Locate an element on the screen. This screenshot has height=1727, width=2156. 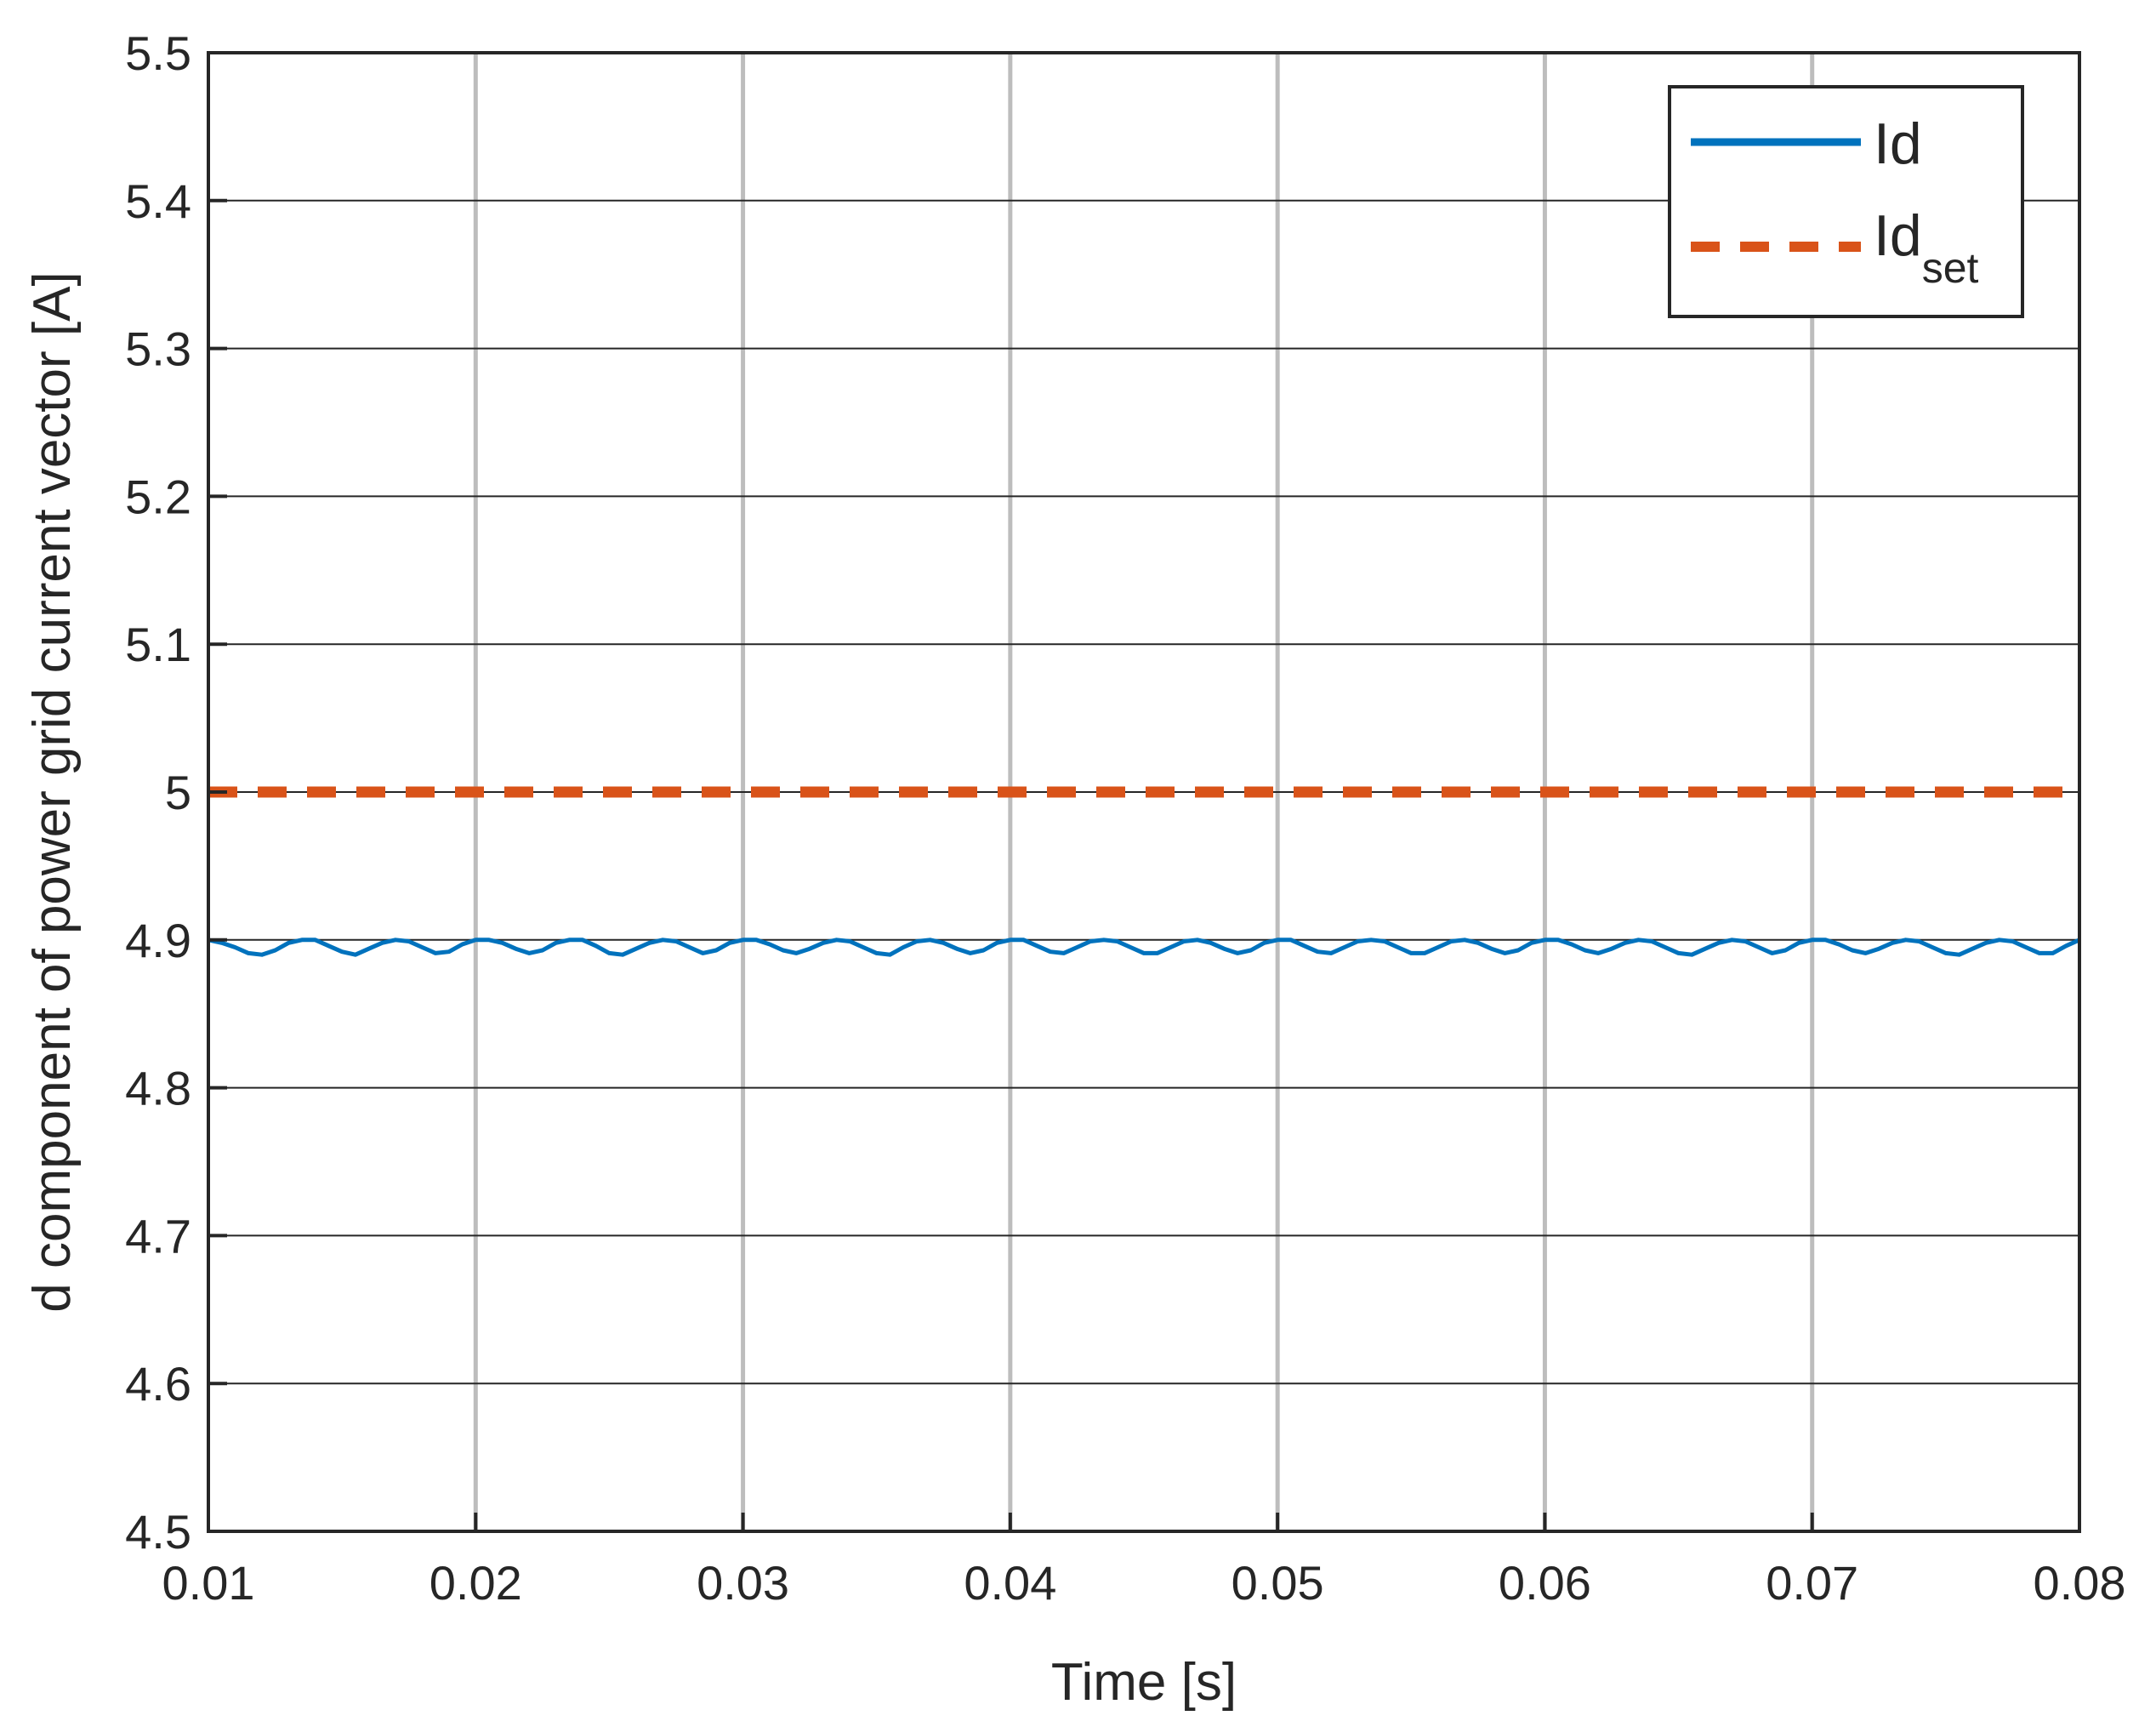
y-tick-label: 4.6 is located at coordinates (158, 1384).